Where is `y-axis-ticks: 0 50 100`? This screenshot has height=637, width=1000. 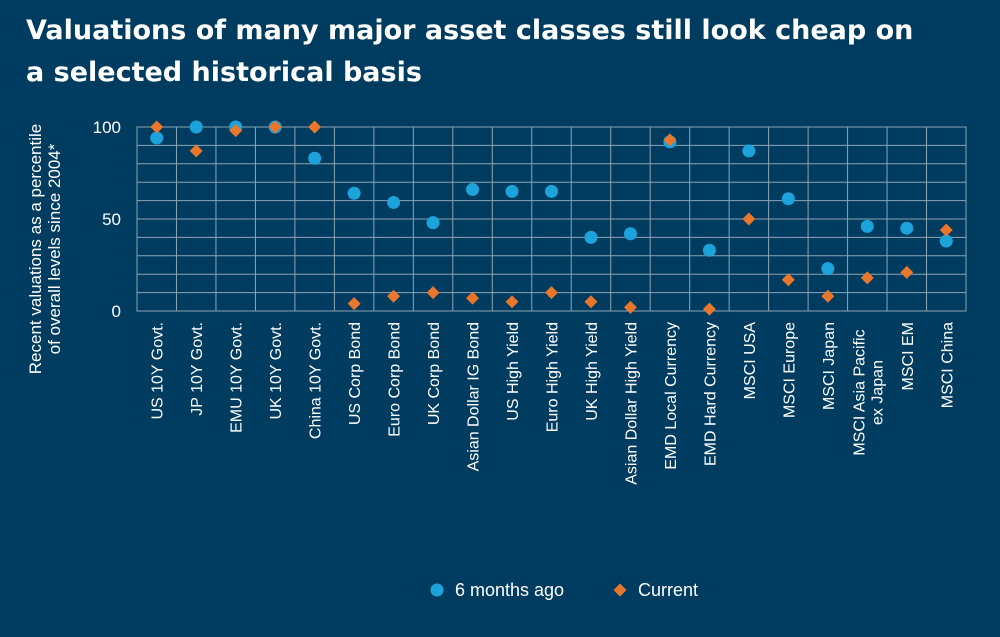
y-axis-ticks: 0 50 100 is located at coordinates (107, 219).